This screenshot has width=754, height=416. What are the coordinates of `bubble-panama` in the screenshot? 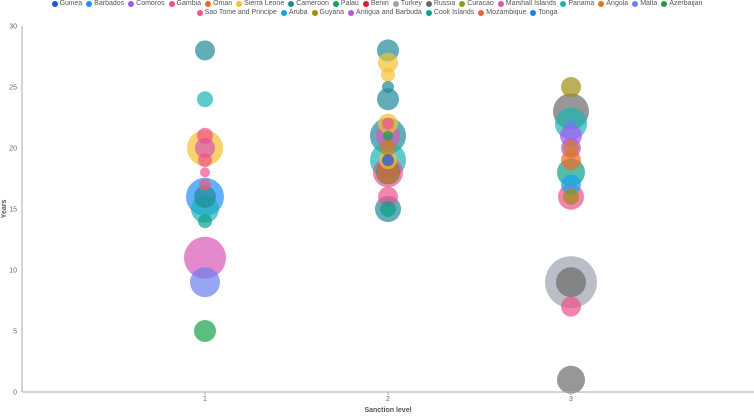 It's located at (205, 99).